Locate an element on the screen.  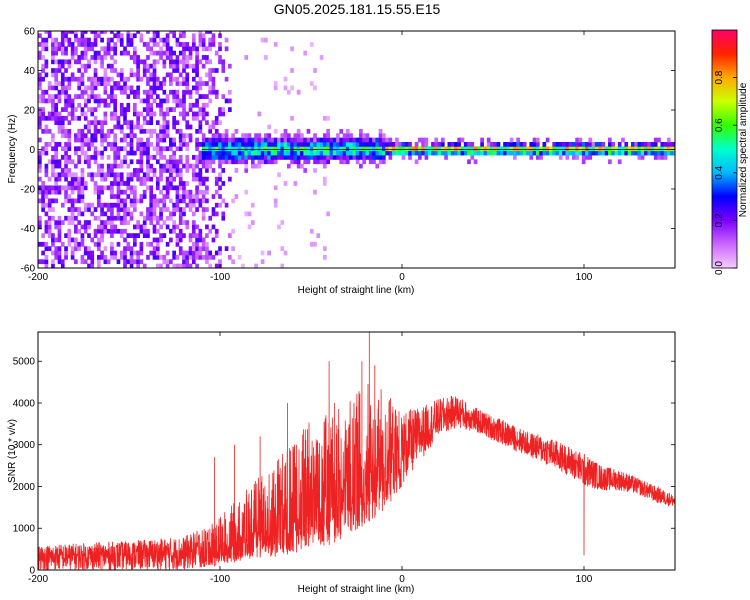
x-tick-label: 100 is located at coordinates (584, 277).